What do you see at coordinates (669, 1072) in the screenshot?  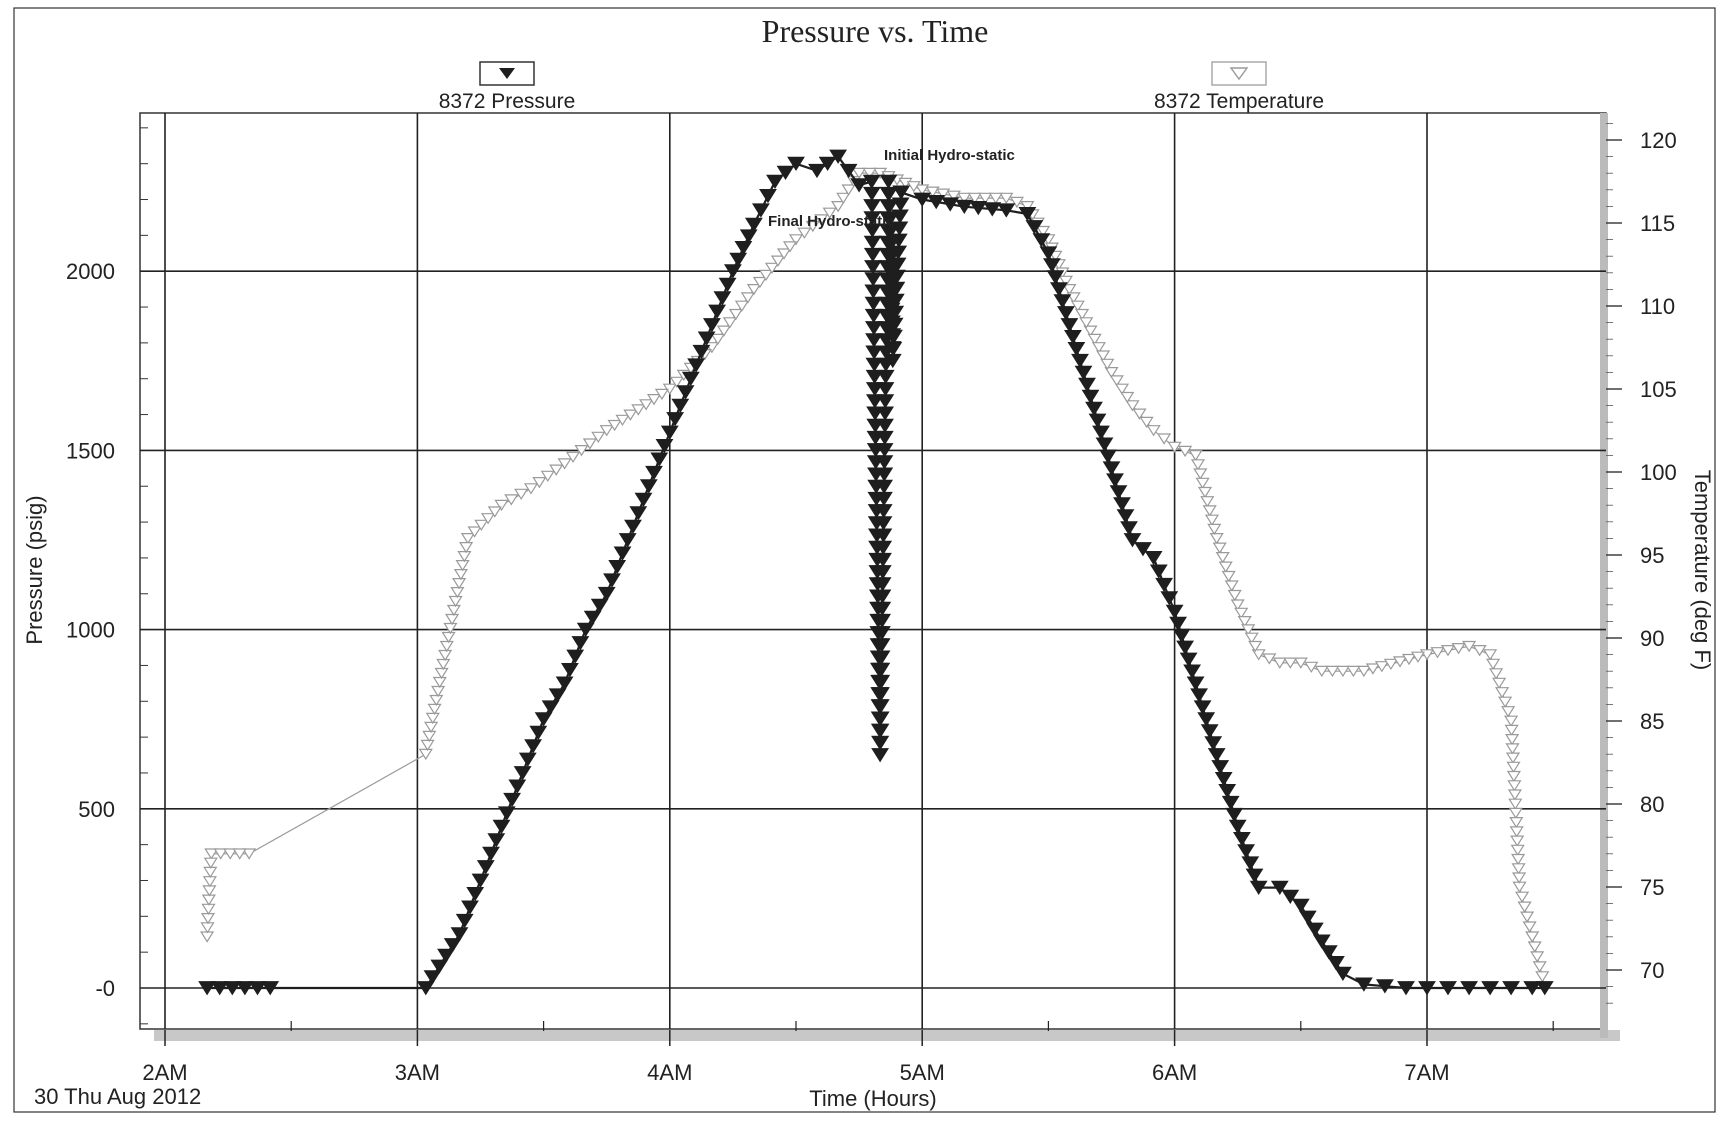 I see `x-tick-label: 4AM` at bounding box center [669, 1072].